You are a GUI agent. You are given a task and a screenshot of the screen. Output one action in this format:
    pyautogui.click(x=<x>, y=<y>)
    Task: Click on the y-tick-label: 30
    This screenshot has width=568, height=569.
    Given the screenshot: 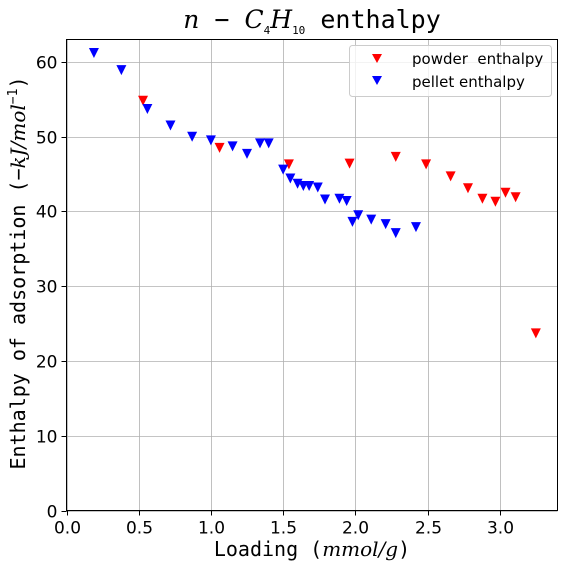 What is the action you would take?
    pyautogui.click(x=47, y=288)
    